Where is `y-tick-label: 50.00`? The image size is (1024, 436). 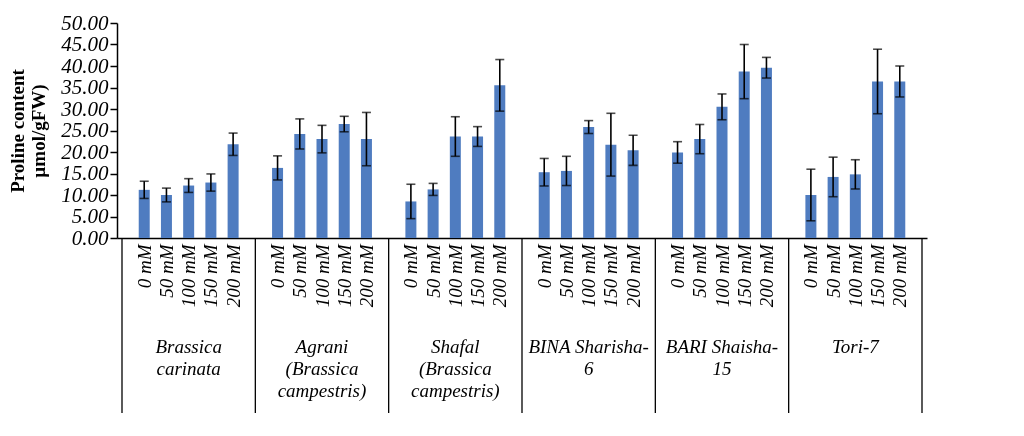
y-tick-label: 50.00 is located at coordinates (85, 22).